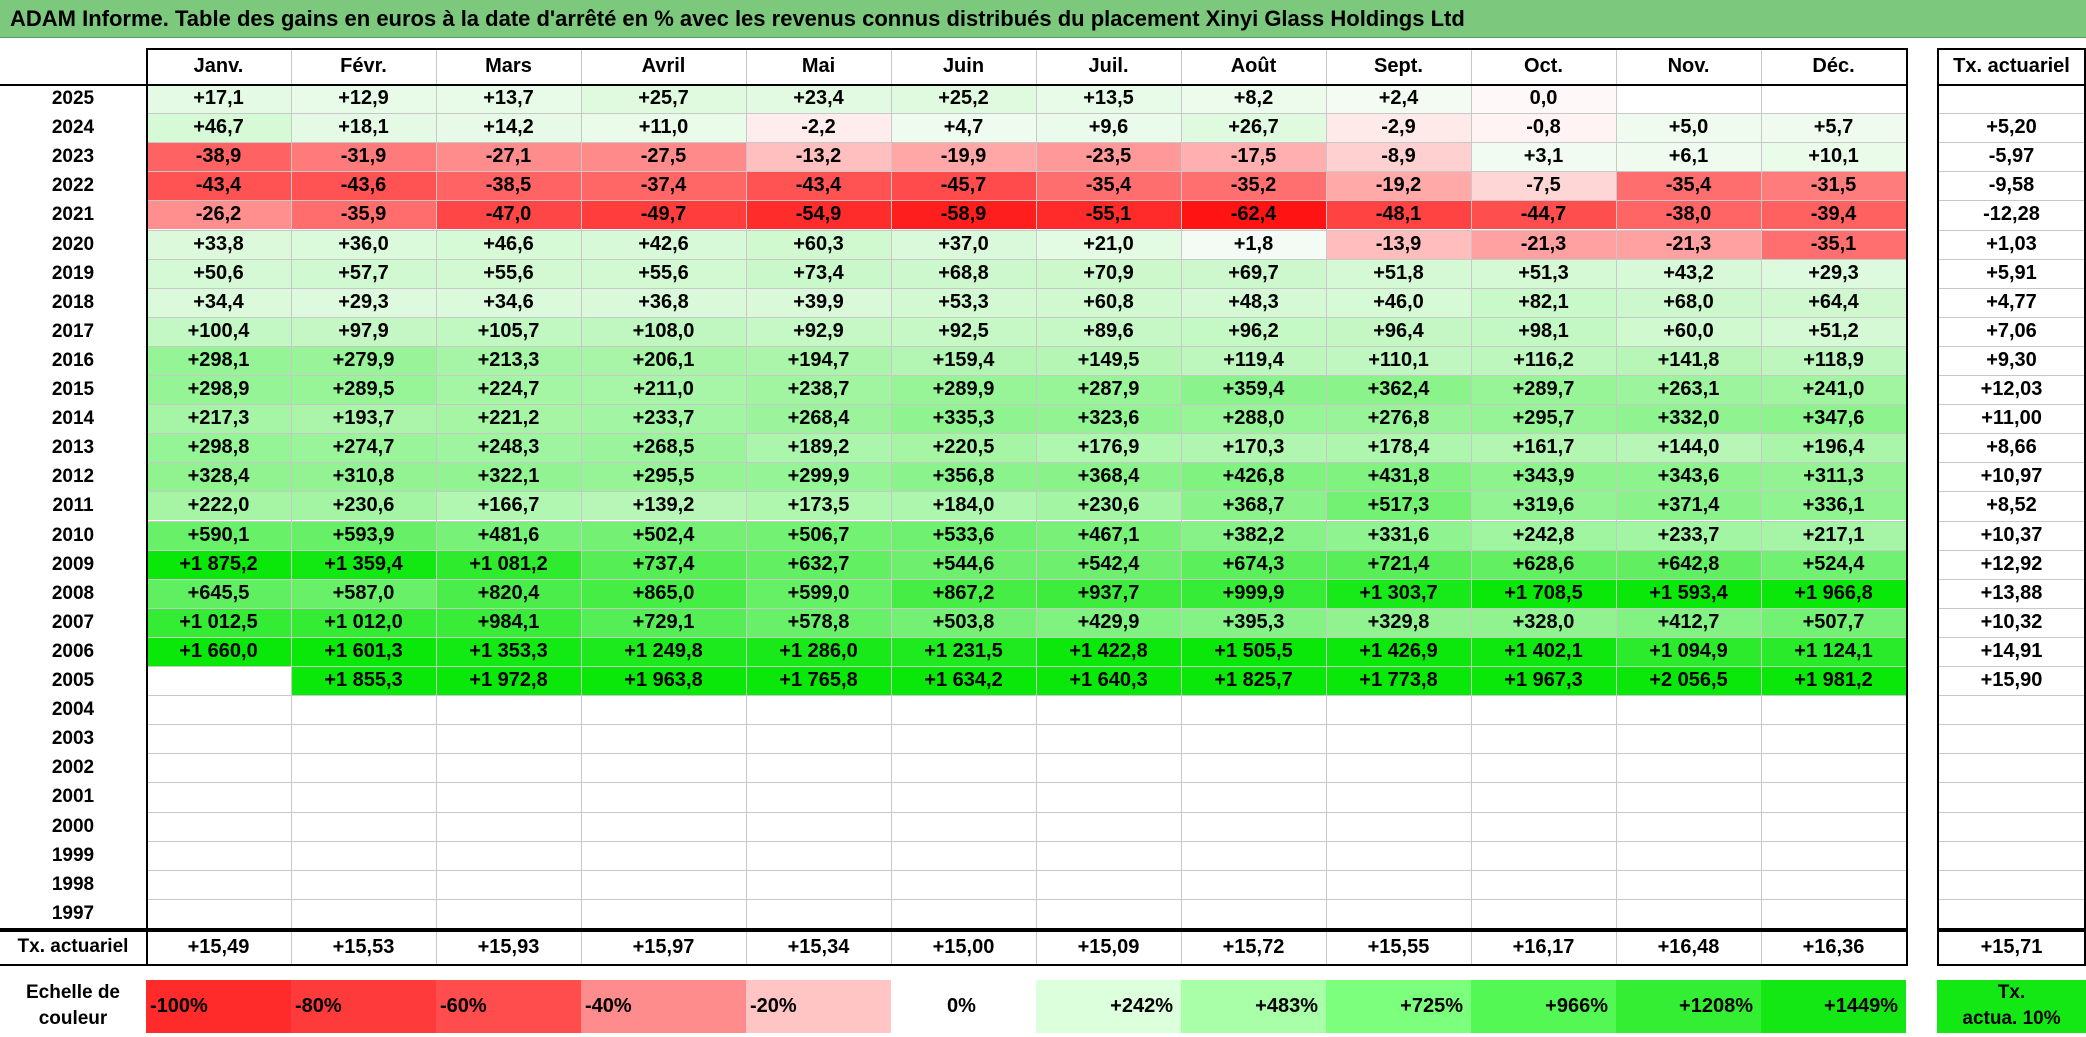 The height and width of the screenshot is (1037, 2086). I want to click on heatmap-cell: -31,5, so click(1833, 186).